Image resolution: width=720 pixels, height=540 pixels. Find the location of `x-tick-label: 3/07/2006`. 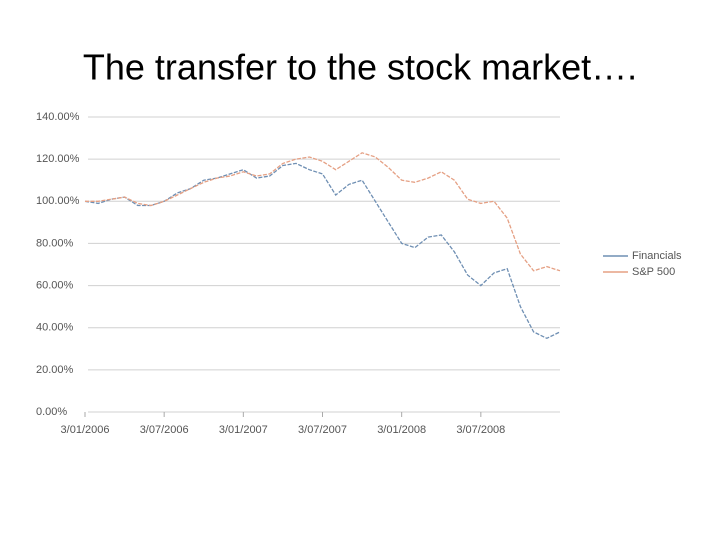

x-tick-label: 3/07/2006 is located at coordinates (164, 430).